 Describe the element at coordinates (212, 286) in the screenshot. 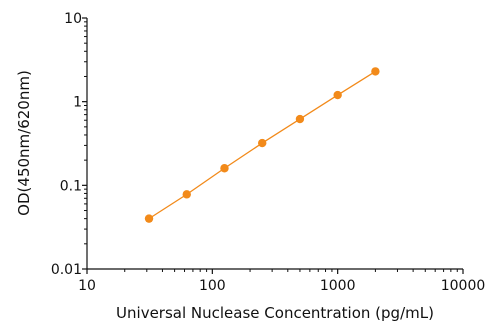

I see `x-tick-label: 100` at that location.